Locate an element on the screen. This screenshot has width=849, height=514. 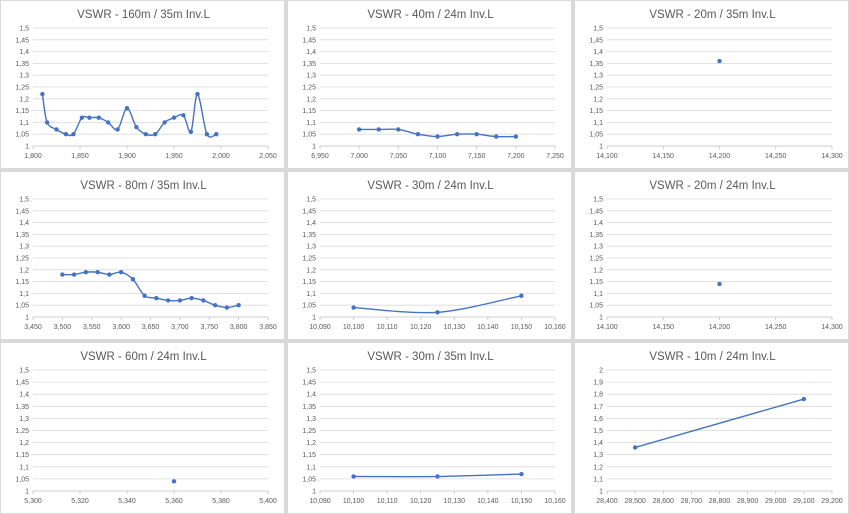
x-tick-label: 5,300 is located at coordinates (33, 501).